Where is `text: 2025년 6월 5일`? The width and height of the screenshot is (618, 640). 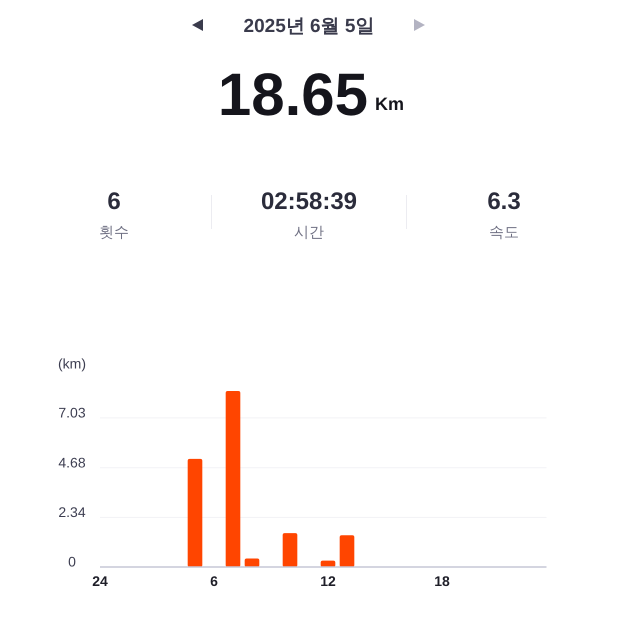
text: 2025년 6월 5일 is located at coordinates (309, 26).